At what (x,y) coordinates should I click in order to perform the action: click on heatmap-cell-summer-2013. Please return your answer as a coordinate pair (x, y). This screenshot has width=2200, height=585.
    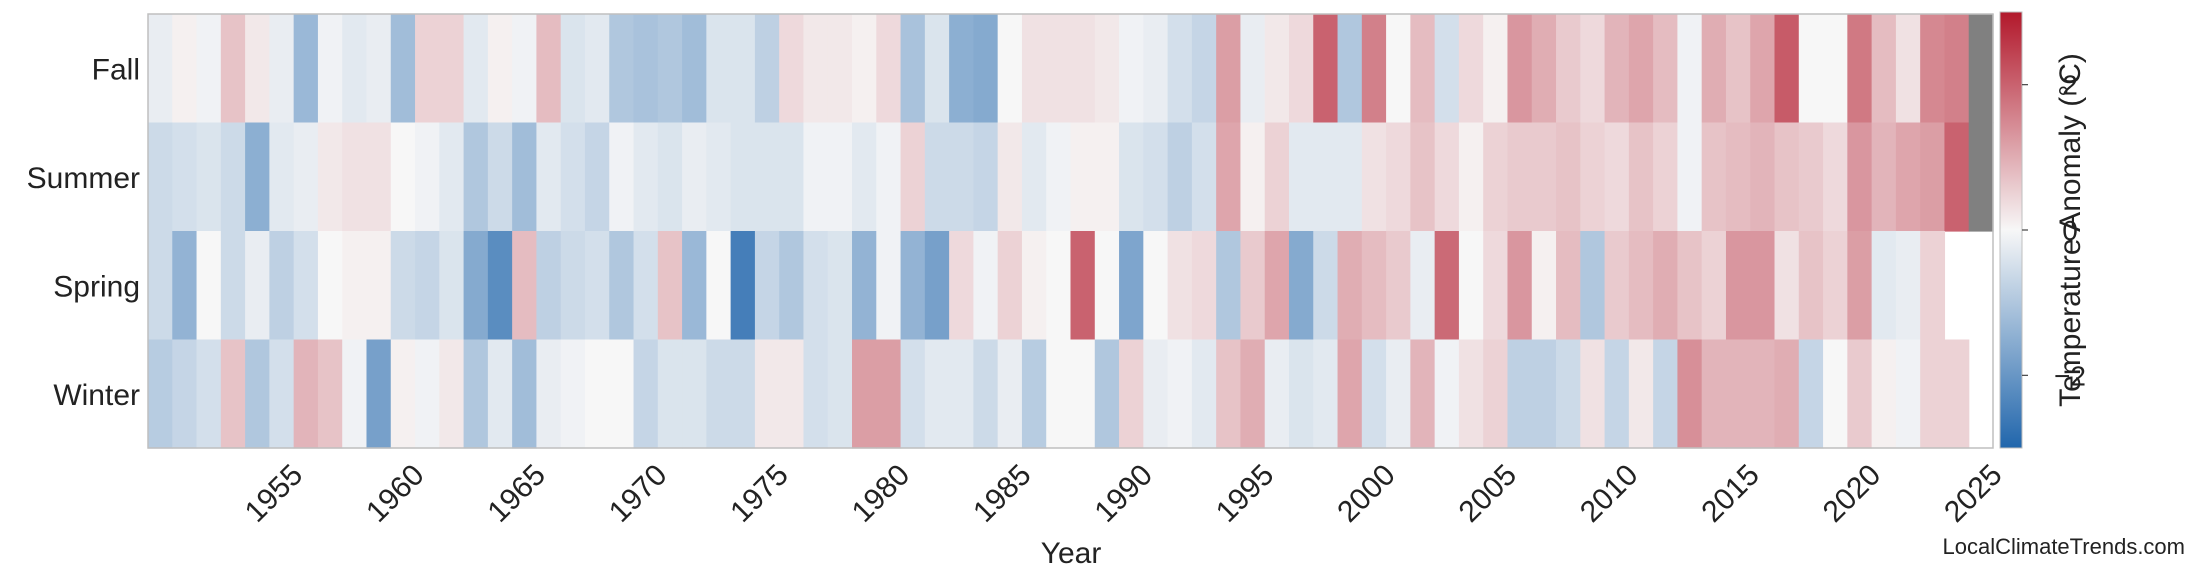
    Looking at the image, I should click on (1690, 177).